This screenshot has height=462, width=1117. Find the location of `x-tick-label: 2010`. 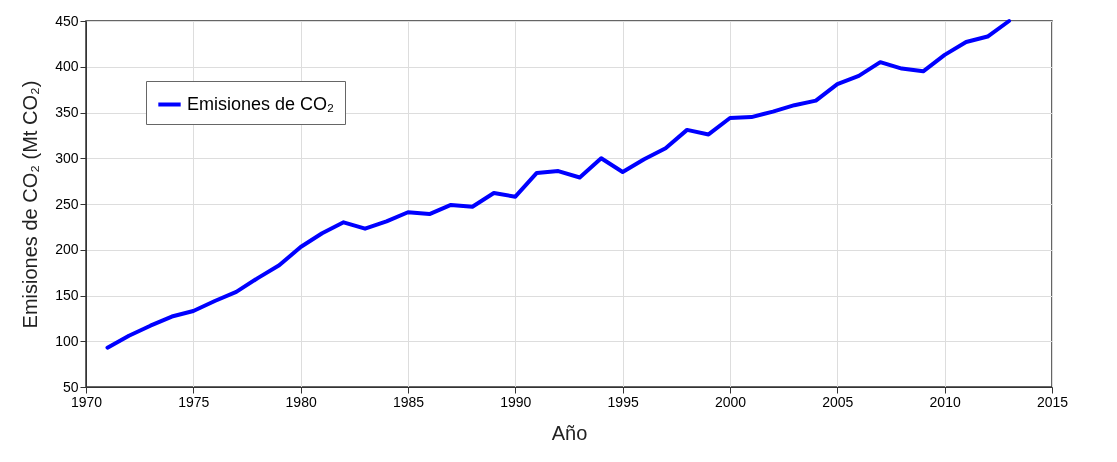

x-tick-label: 2010 is located at coordinates (945, 401).